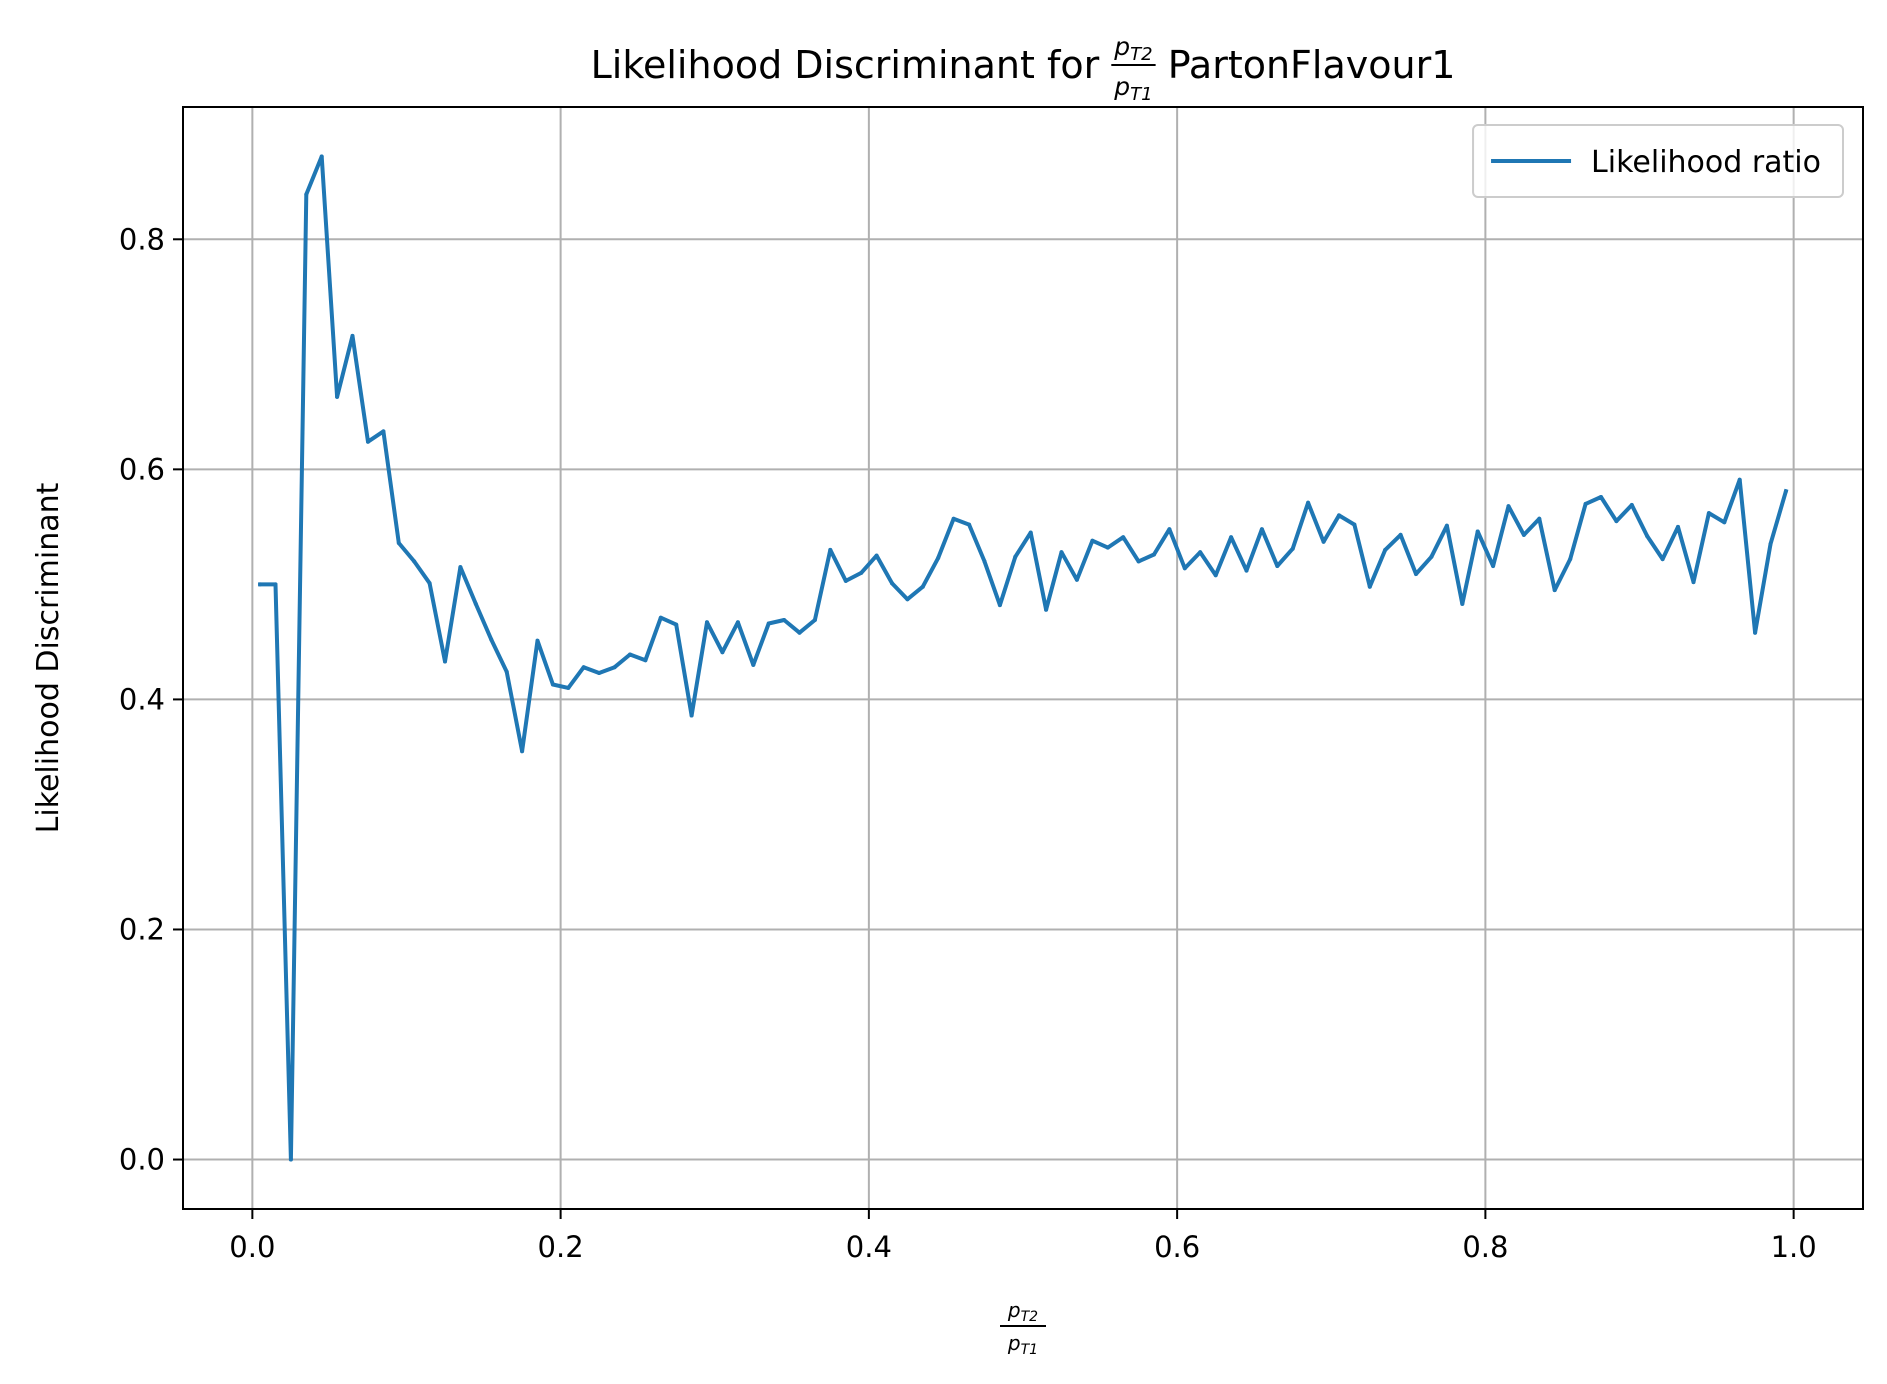  I want to click on y-tick-label: 0.0, so click(142, 1160).